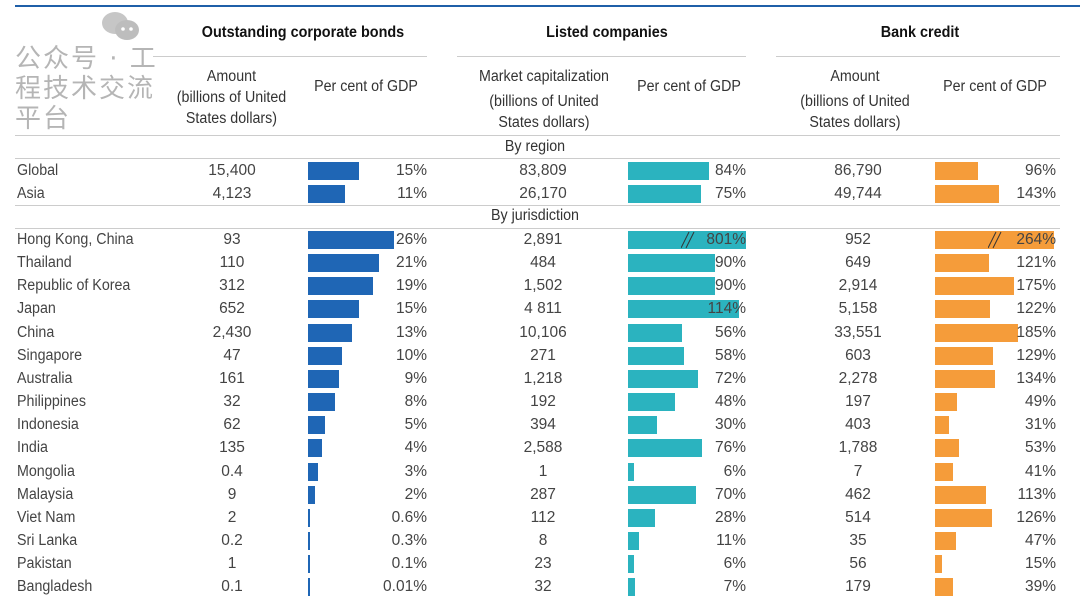 This screenshot has width=1080, height=614. Describe the element at coordinates (1037, 494) in the screenshot. I see `percent-value: 113%` at that location.